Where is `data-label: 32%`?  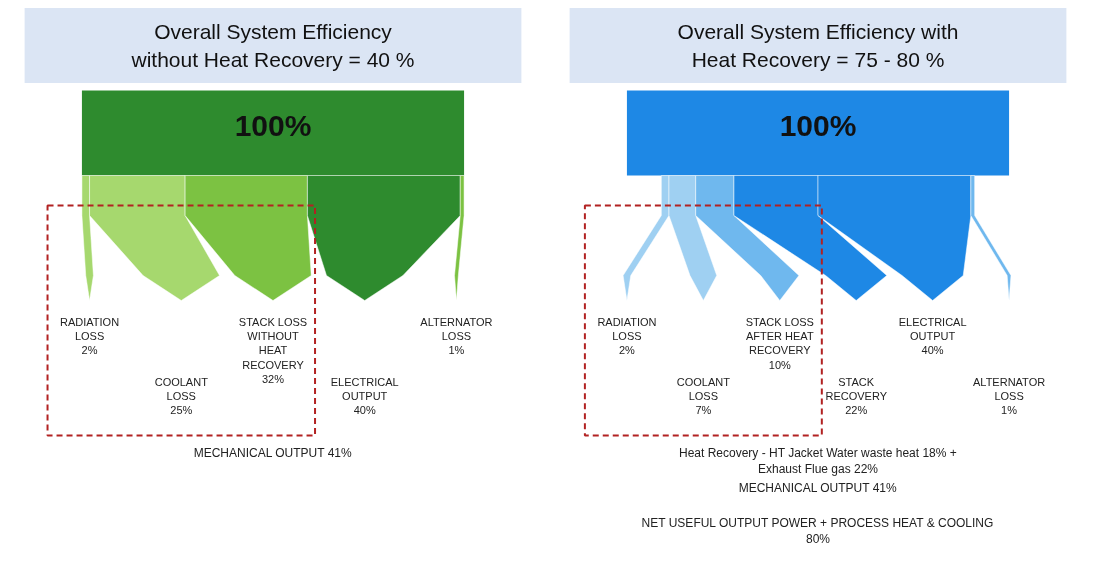 data-label: 32% is located at coordinates (273, 379).